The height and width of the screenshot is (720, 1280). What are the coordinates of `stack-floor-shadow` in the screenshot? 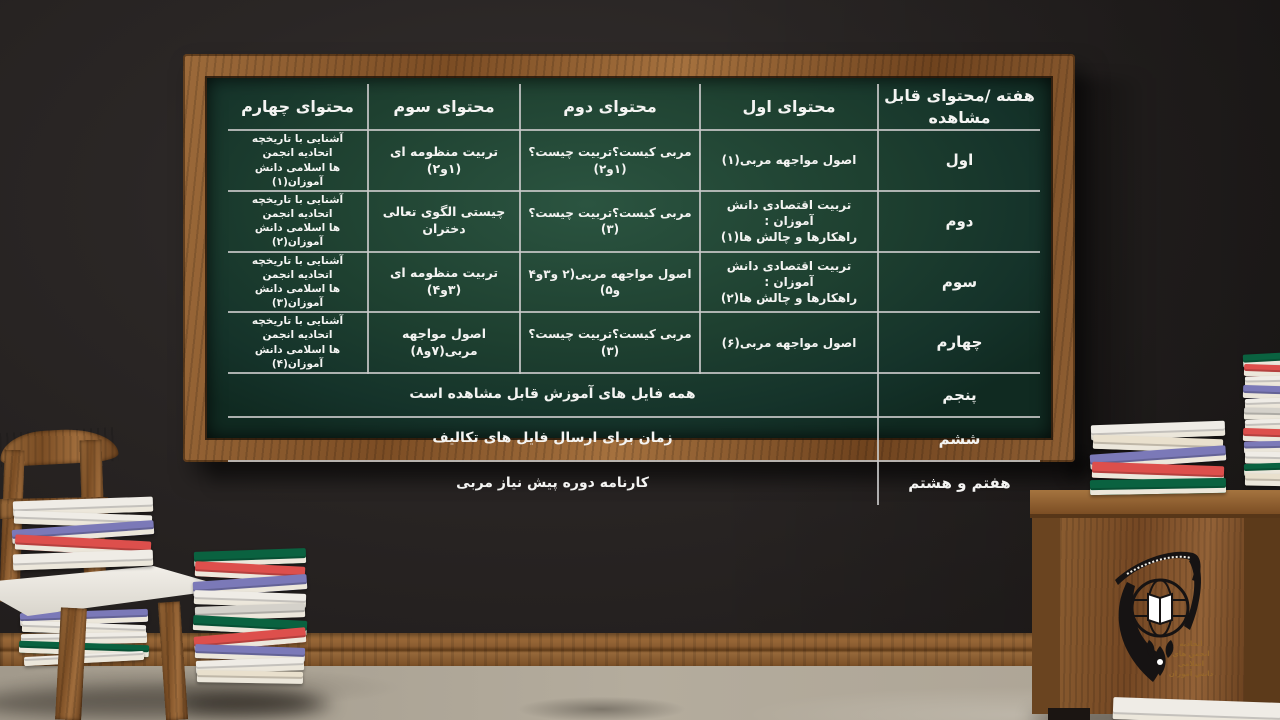 It's located at (257, 704).